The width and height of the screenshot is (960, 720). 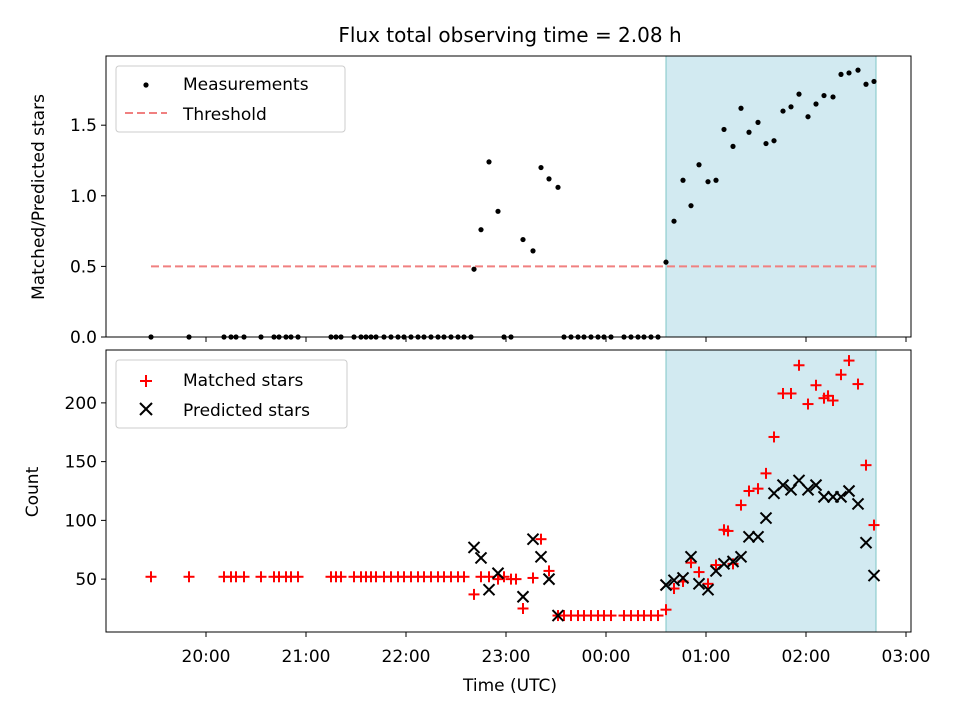 I want to click on ratio-y-tick-label: 0.5, so click(x=83, y=267).